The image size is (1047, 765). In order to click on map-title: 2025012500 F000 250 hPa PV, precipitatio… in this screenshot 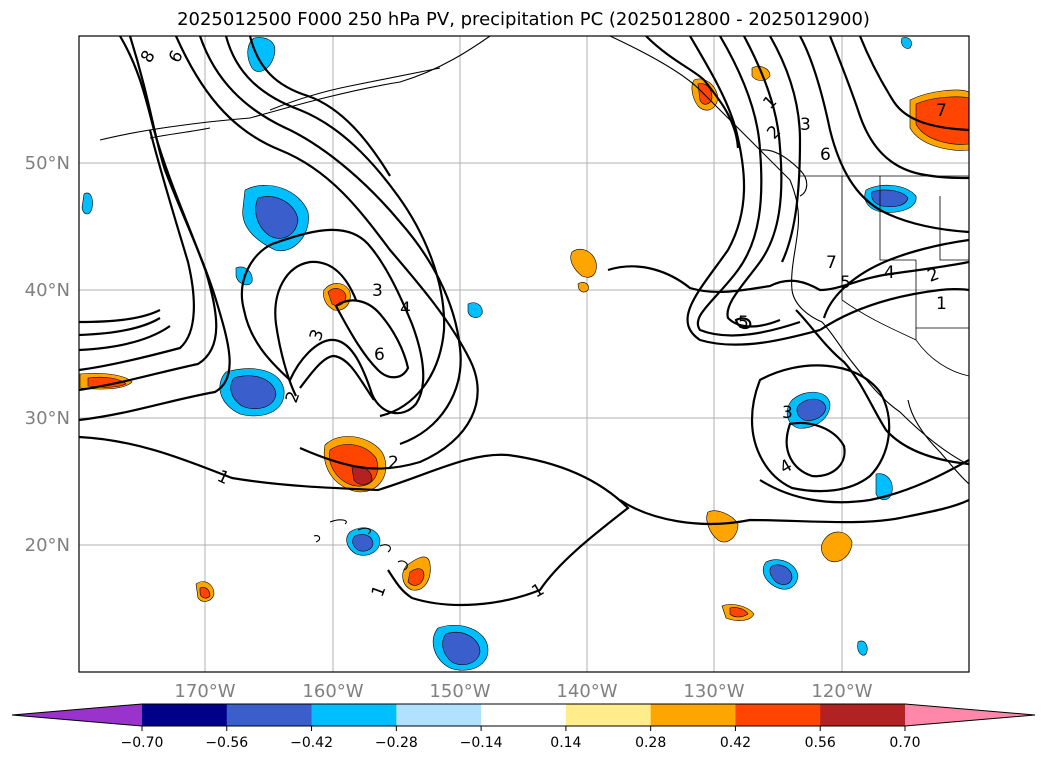, I will do `click(523, 19)`.